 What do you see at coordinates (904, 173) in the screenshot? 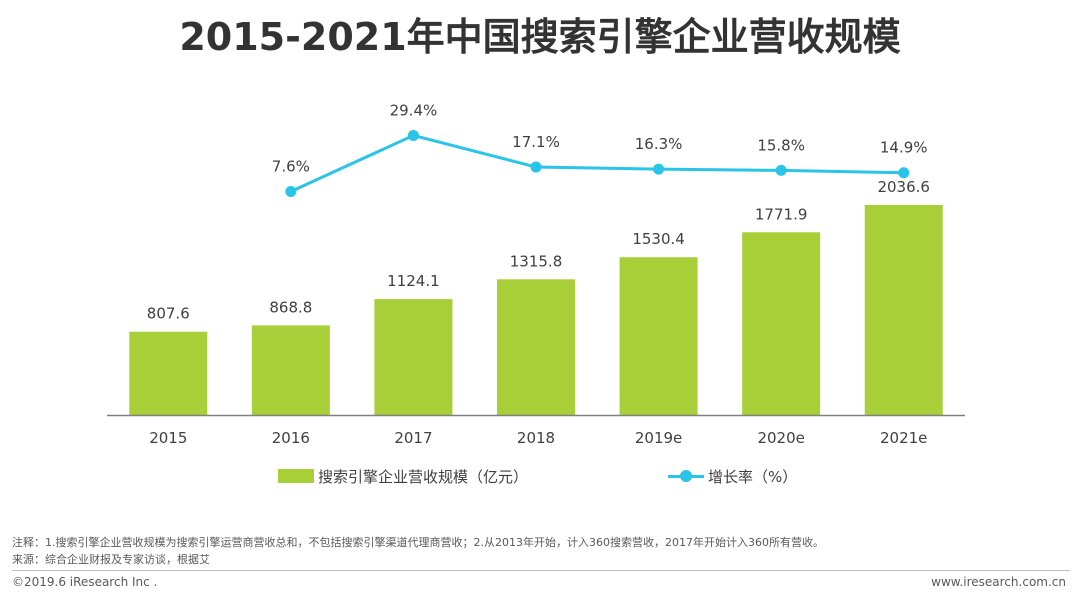
I see `growth-point-2021e` at bounding box center [904, 173].